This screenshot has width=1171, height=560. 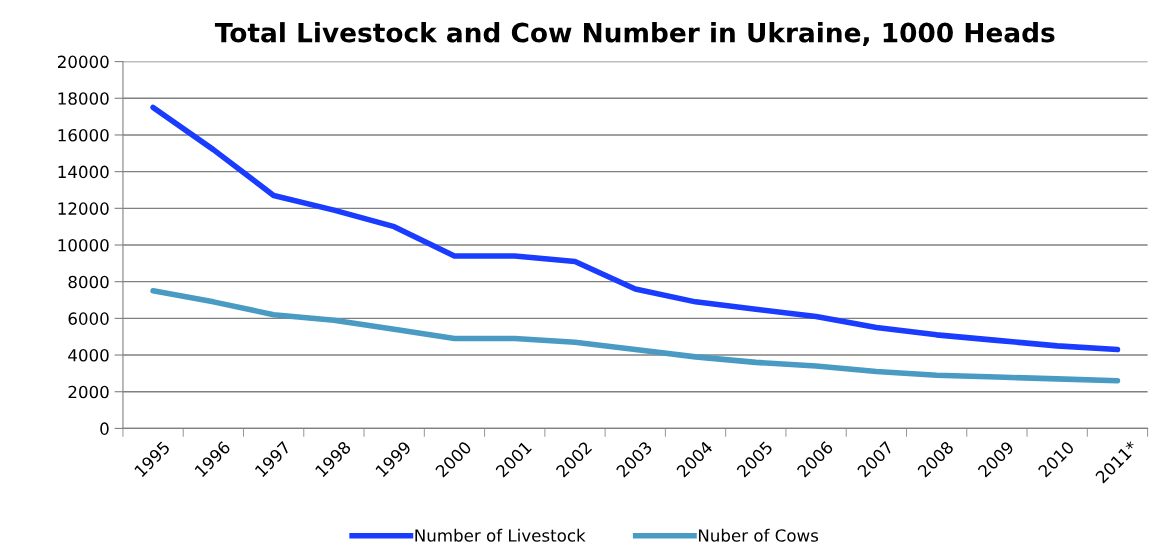 I want to click on y-tick-label: 6000, so click(x=88, y=318).